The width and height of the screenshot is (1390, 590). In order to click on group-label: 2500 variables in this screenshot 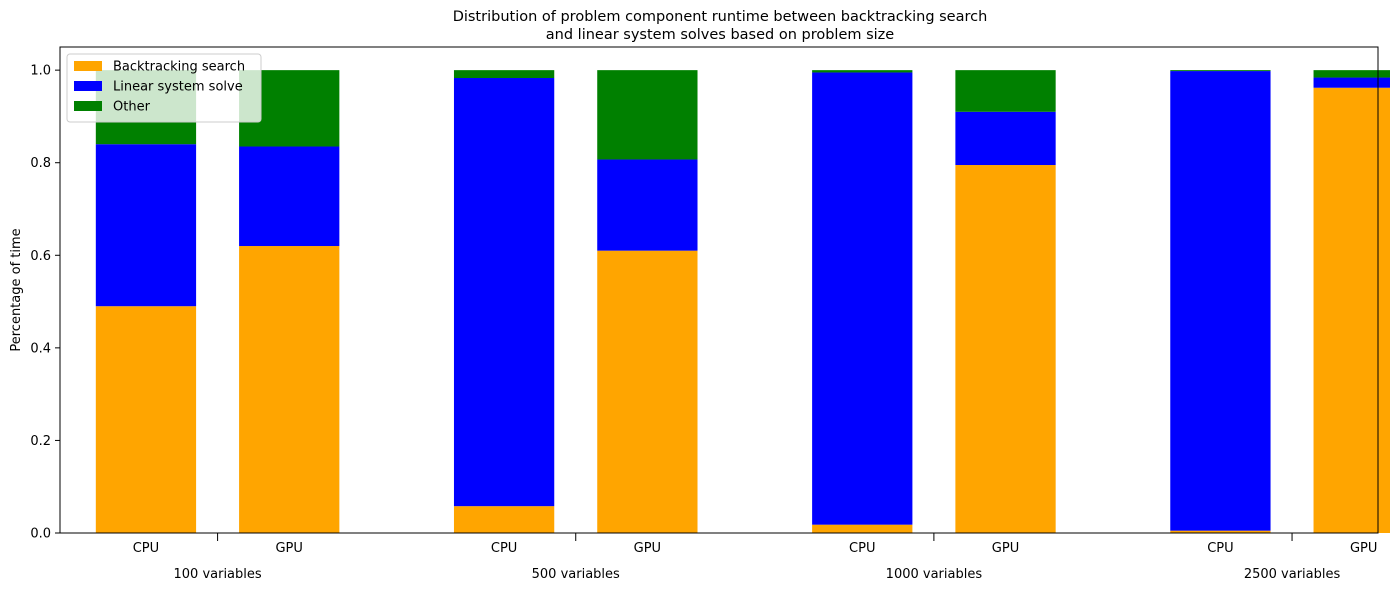, I will do `click(1292, 574)`.